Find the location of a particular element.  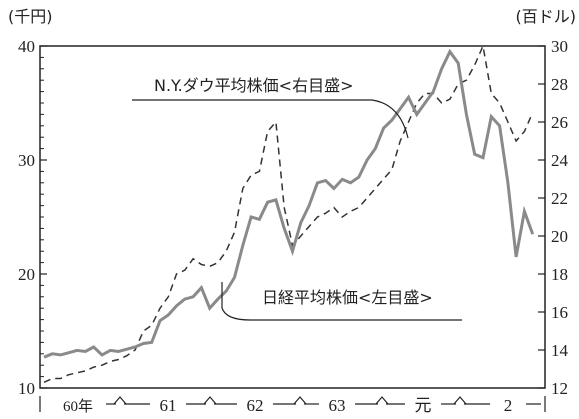

right-tick-label: 22 is located at coordinates (559, 198).